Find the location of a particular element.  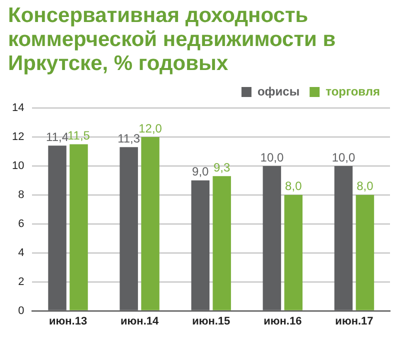

legend-label: торговля is located at coordinates (353, 91).